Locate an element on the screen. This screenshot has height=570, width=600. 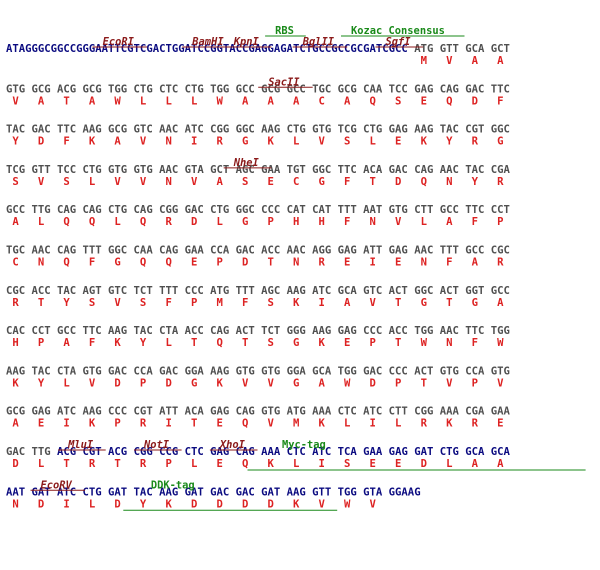
amino-acid-translation: M V A A is located at coordinates (255, 61).